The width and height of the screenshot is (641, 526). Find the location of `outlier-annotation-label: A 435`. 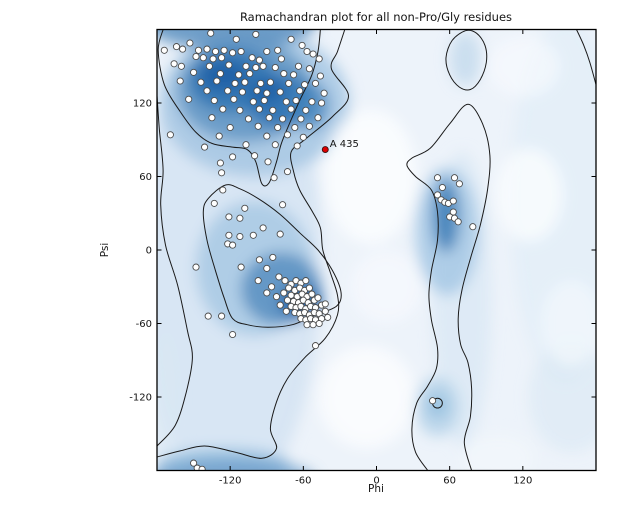

outlier-annotation-label: A 435 is located at coordinates (344, 144).